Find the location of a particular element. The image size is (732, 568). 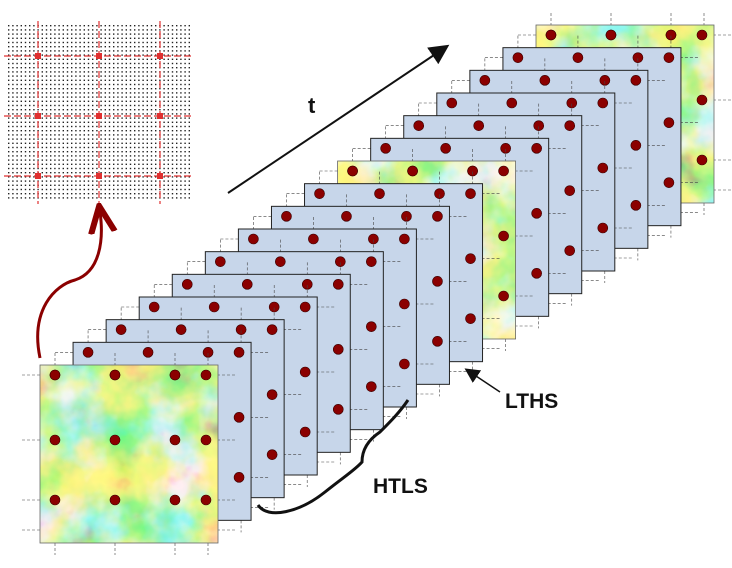

htls-brace is located at coordinates (333, 457).